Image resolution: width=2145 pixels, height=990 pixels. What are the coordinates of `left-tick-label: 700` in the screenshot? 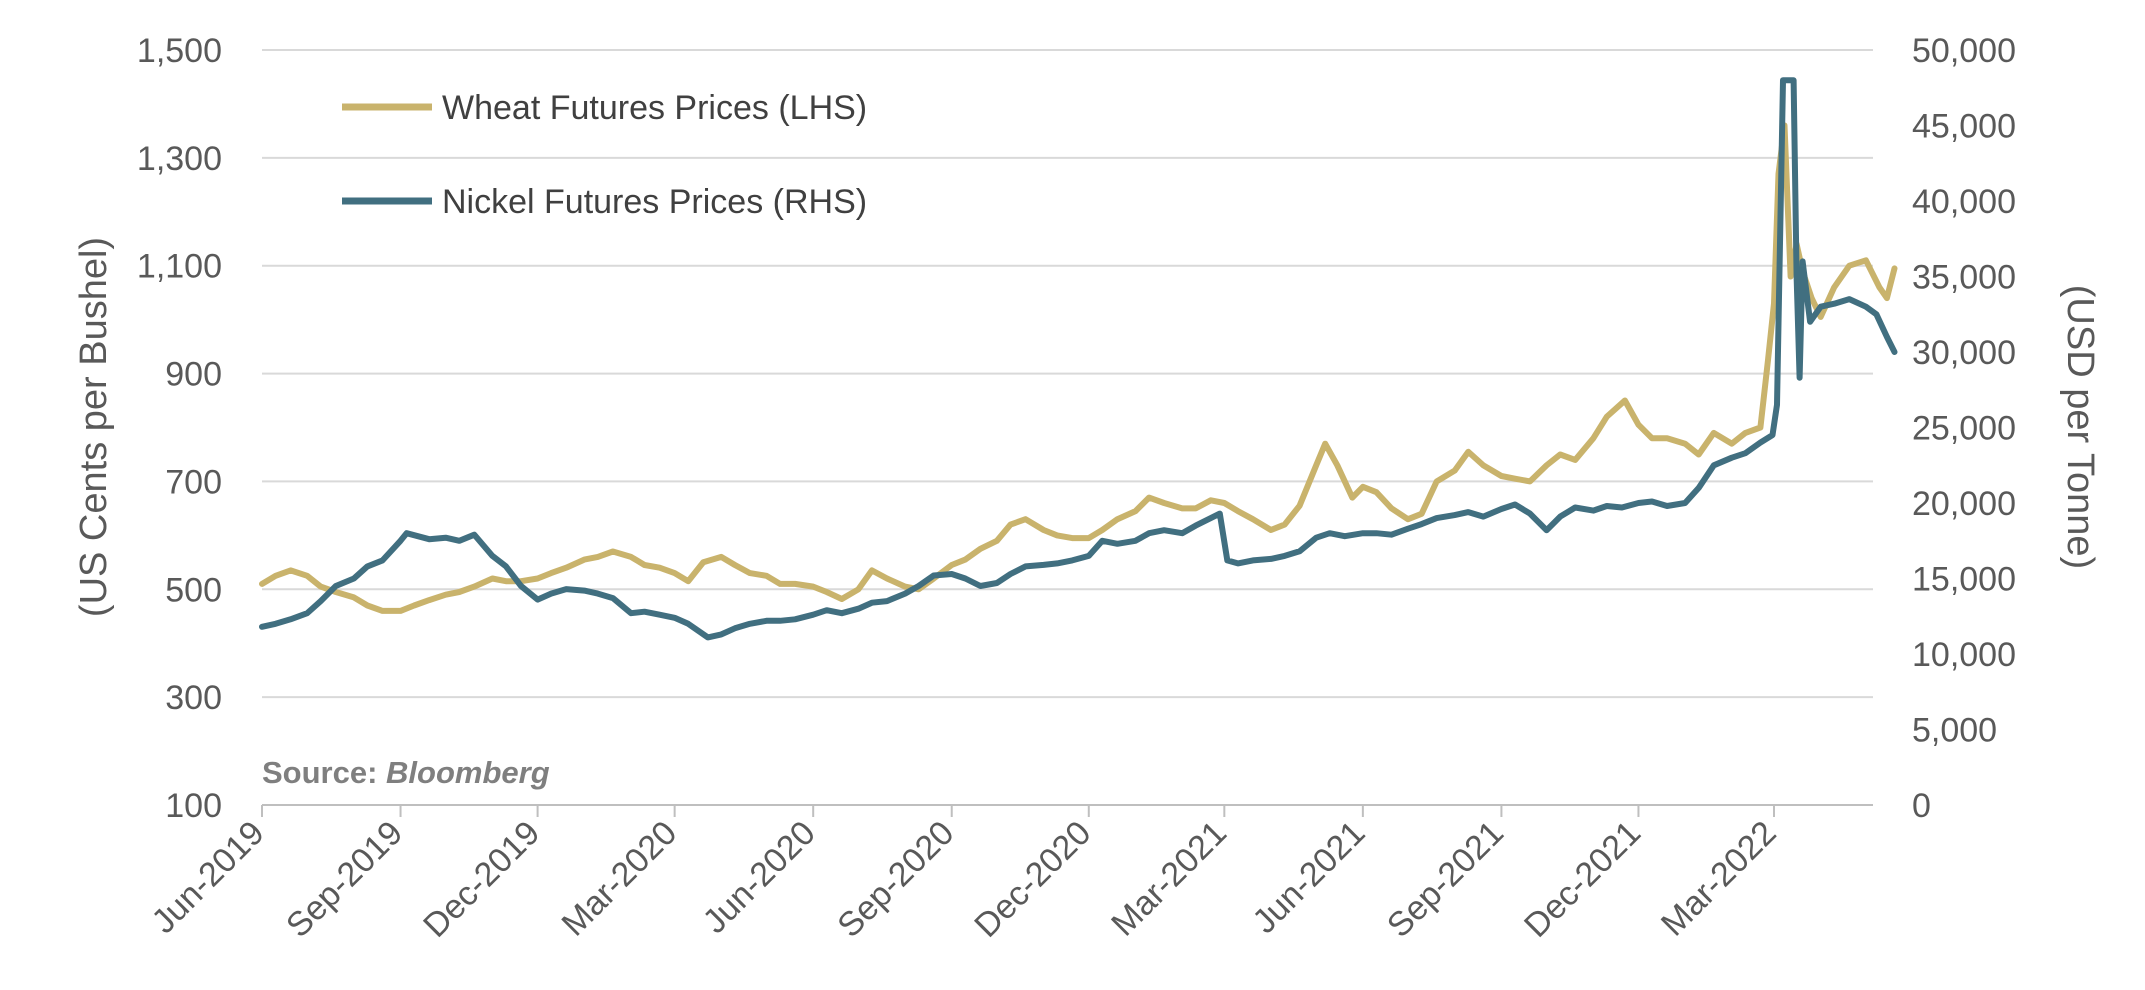 It's located at (193, 482).